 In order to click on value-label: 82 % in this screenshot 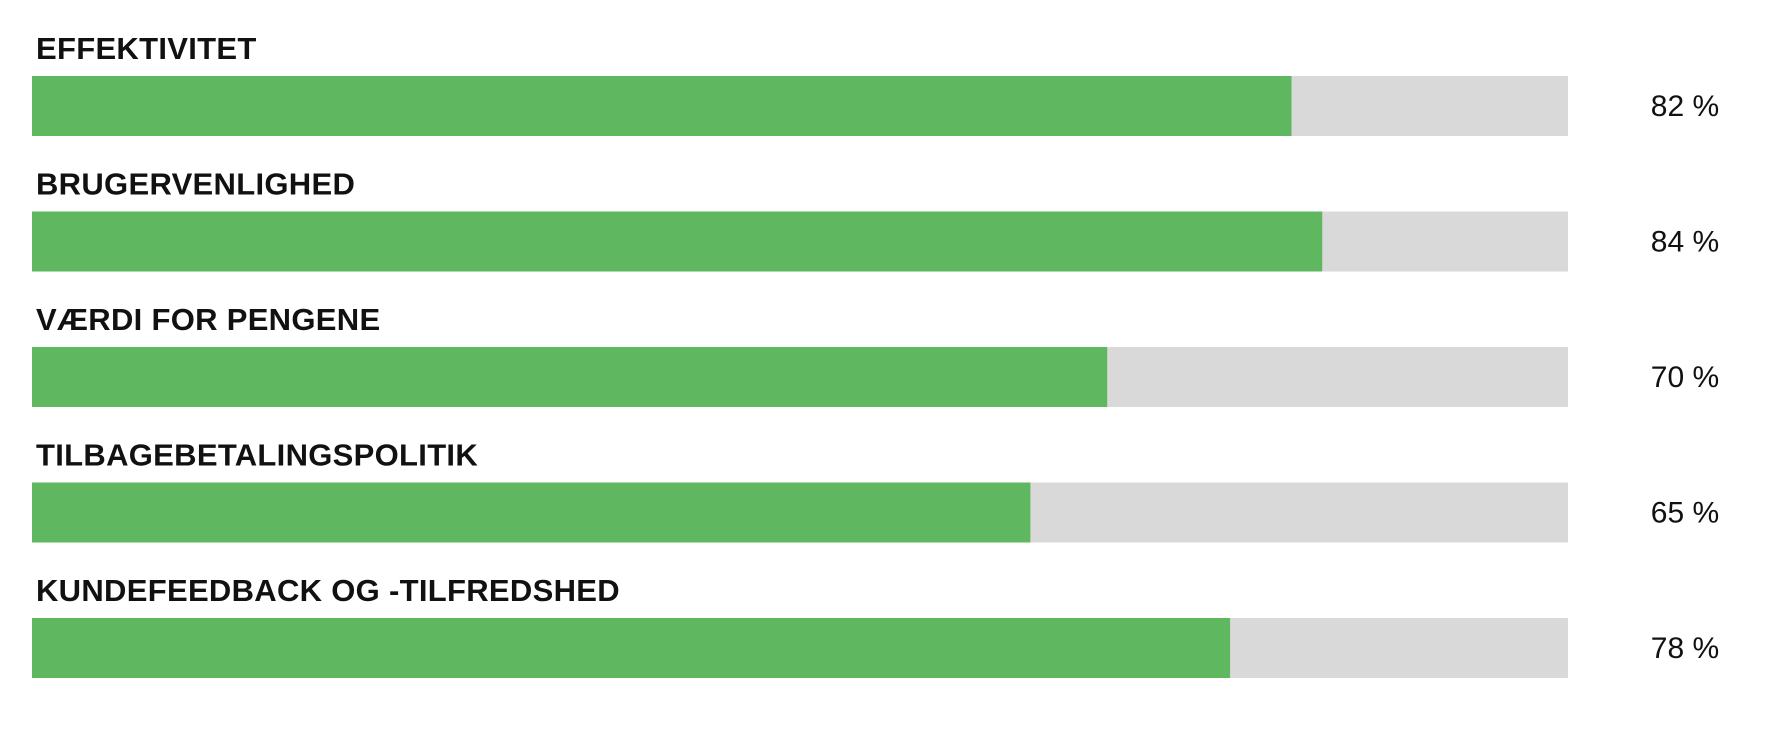, I will do `click(1685, 106)`.